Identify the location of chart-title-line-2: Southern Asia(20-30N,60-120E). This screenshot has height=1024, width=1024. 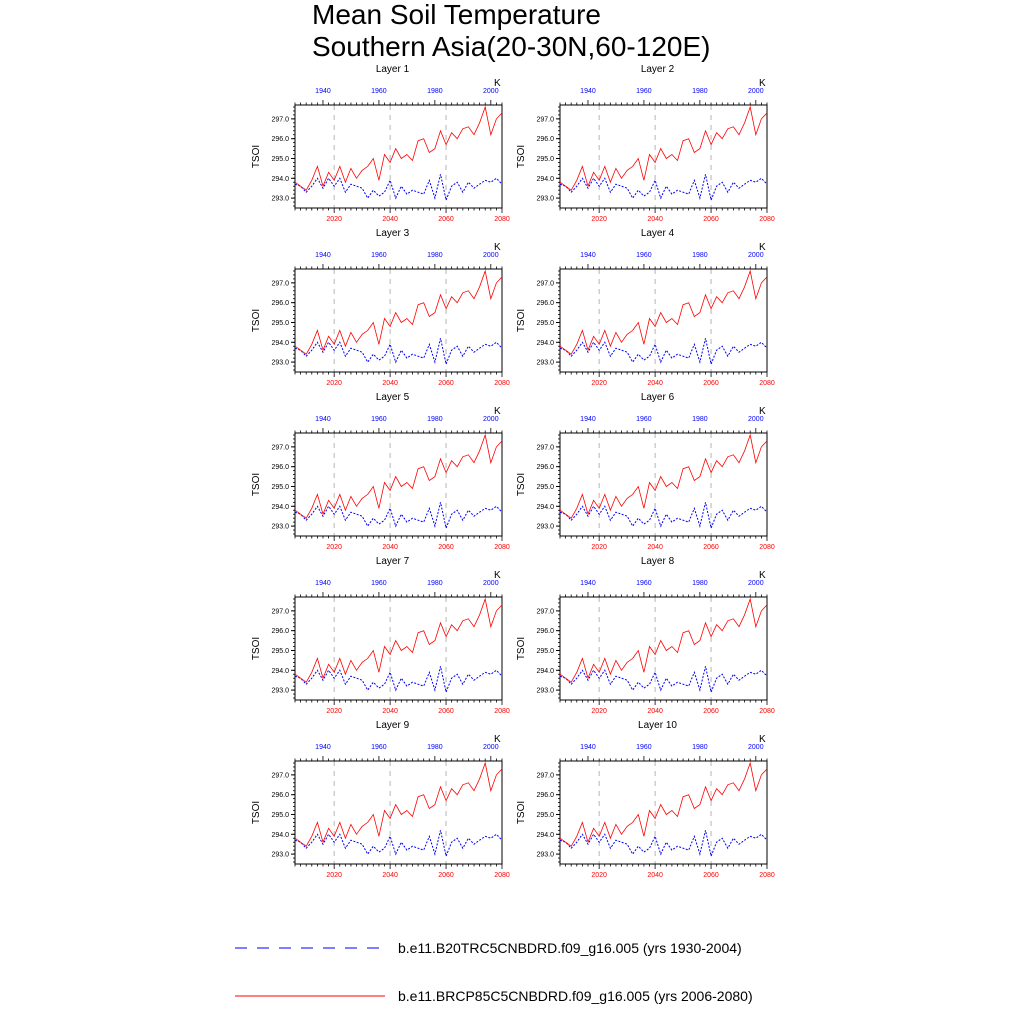
(511, 46).